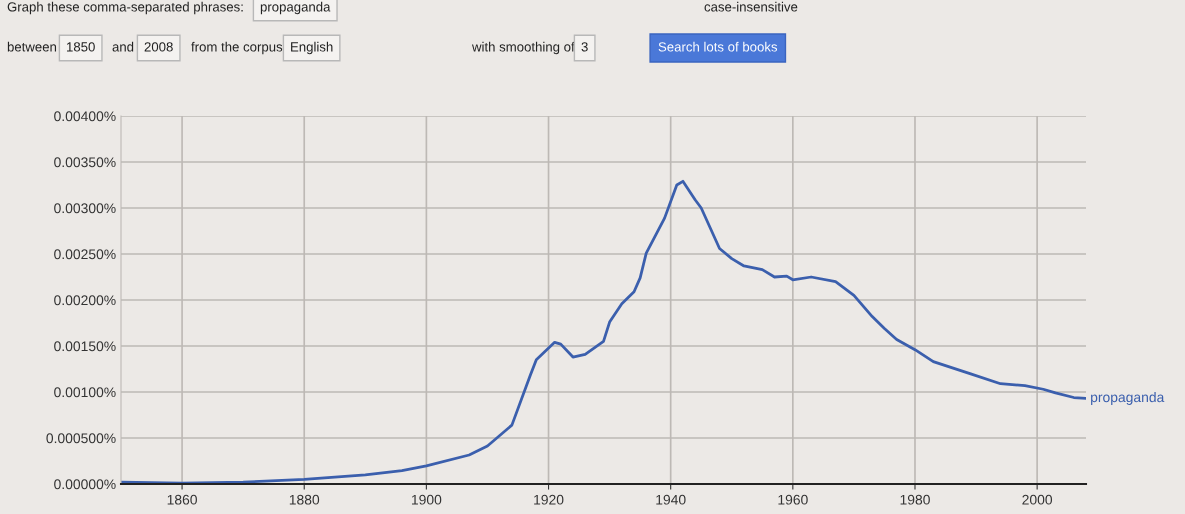 The height and width of the screenshot is (514, 1185). What do you see at coordinates (85, 346) in the screenshot?
I see `y-tick-label: 0.00150%` at bounding box center [85, 346].